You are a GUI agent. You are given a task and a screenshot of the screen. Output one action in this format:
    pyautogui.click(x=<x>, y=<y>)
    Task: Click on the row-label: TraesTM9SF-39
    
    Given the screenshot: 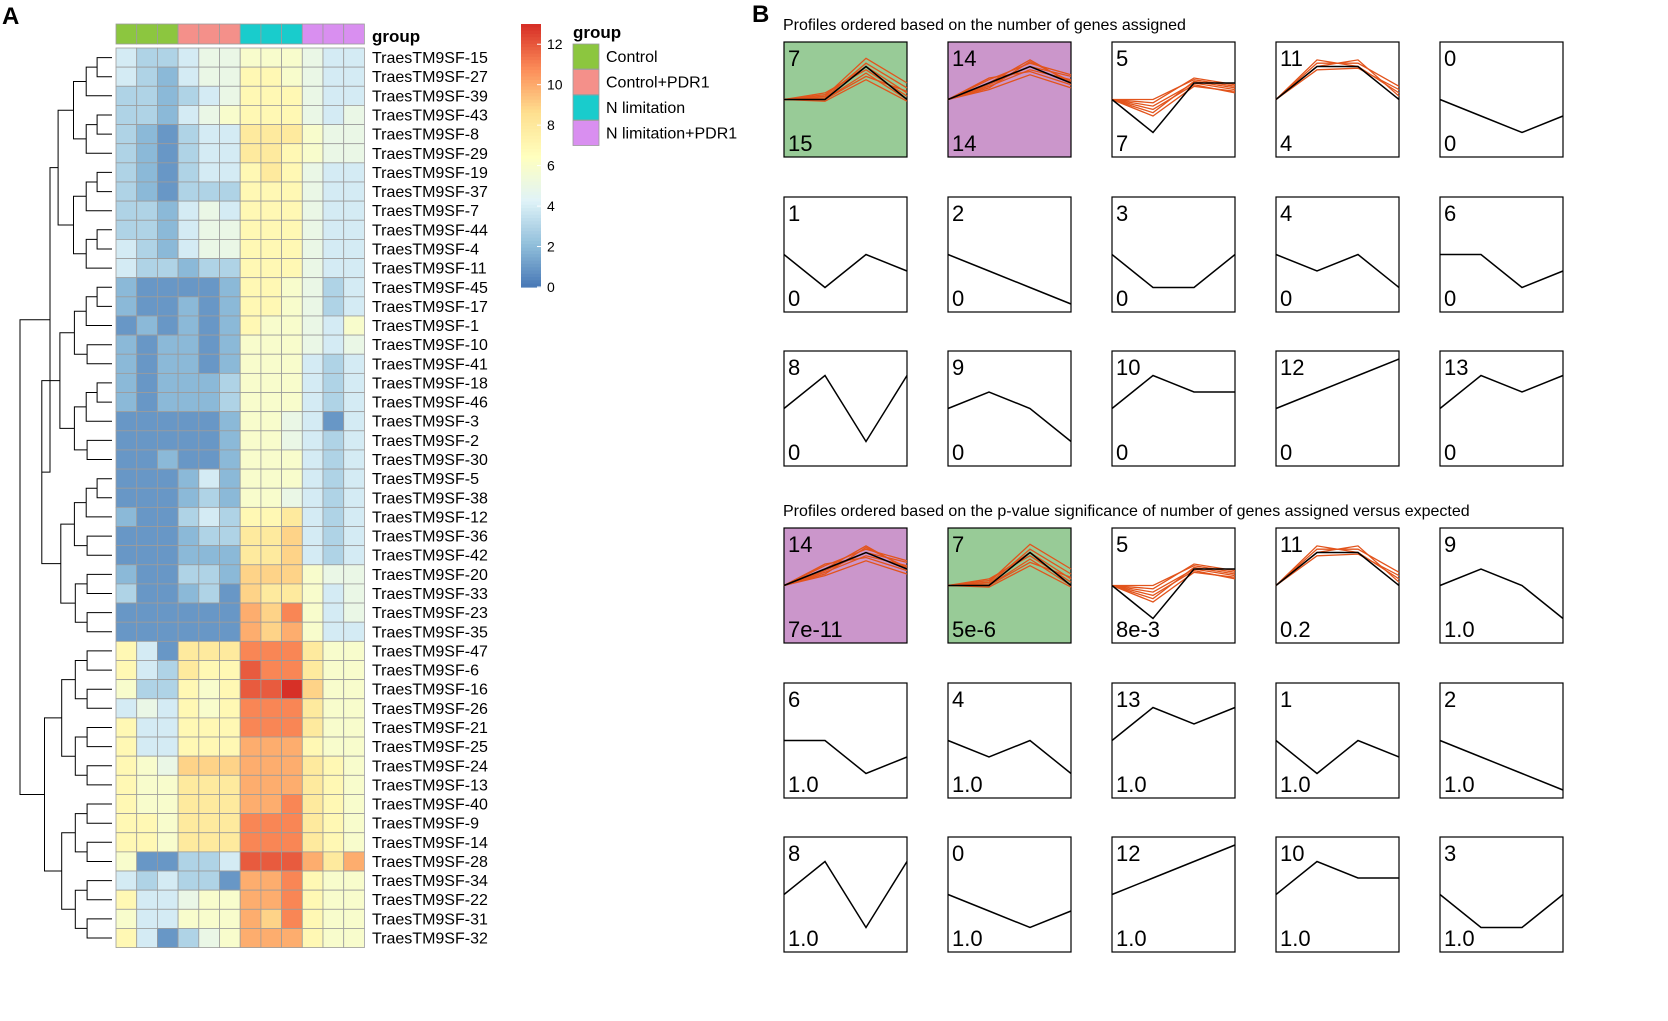 What is the action you would take?
    pyautogui.click(x=430, y=96)
    